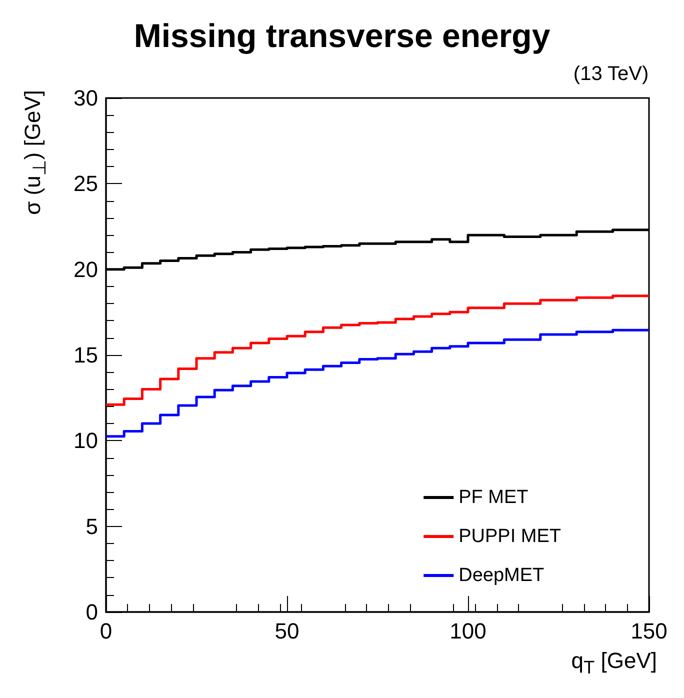  Describe the element at coordinates (92, 526) in the screenshot. I see `y-tick-label: 5` at that location.